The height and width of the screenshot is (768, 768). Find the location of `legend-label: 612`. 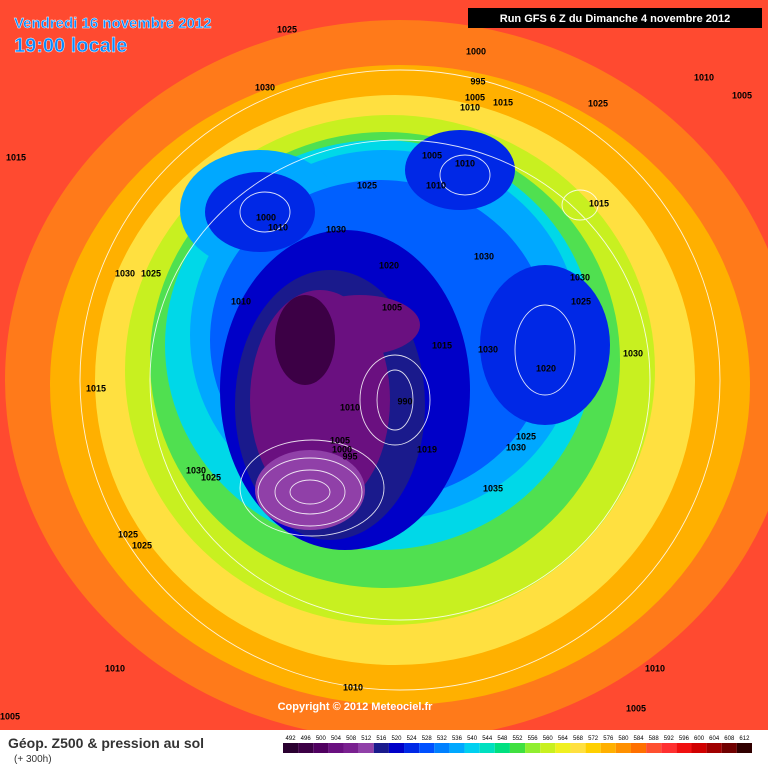

legend-label: 612 is located at coordinates (744, 739).